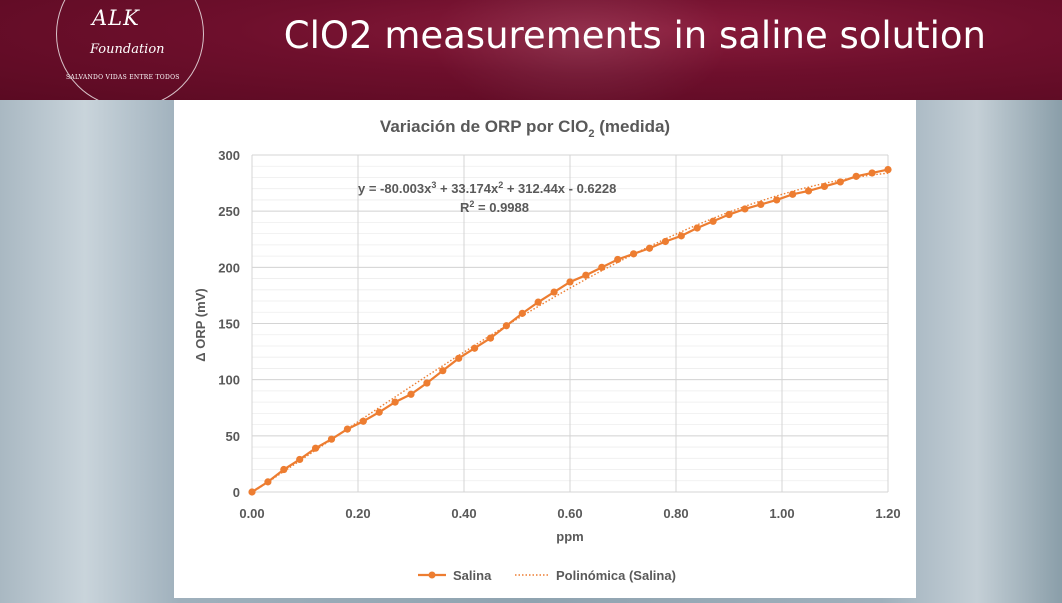 This screenshot has width=1062, height=603. I want to click on legend-salina-label: Salina, so click(472, 575).